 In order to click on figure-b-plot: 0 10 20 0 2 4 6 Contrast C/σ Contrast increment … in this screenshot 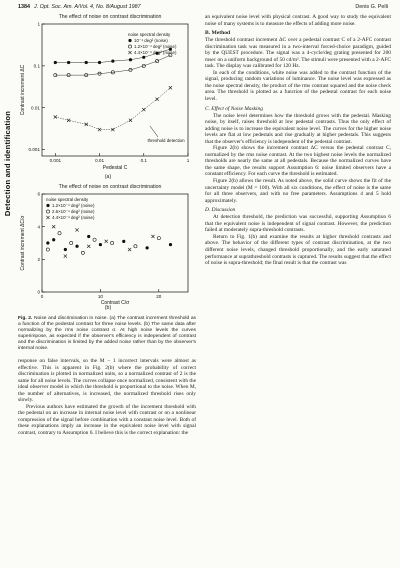, I will do `click(104, 249)`.